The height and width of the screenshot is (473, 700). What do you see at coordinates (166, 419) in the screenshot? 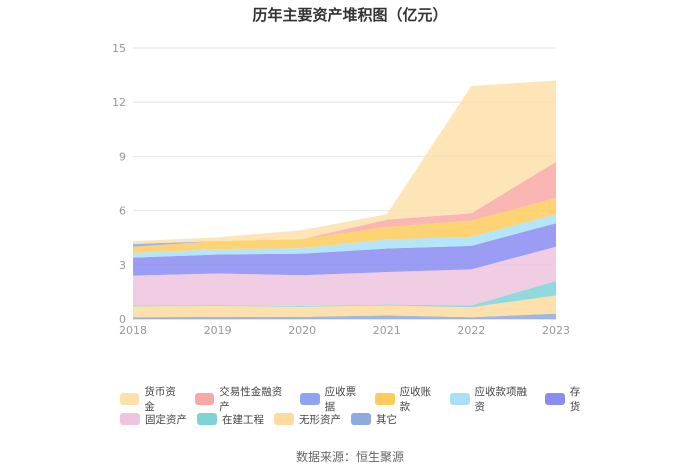
I see `legend-label: 固定资产` at bounding box center [166, 419].